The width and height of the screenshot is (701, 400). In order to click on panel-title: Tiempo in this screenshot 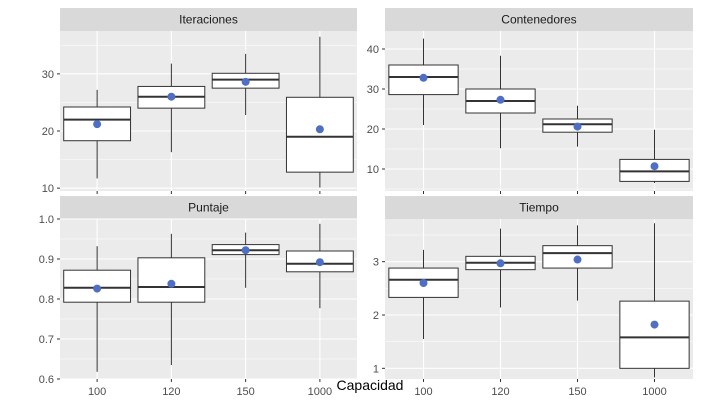, I will do `click(539, 208)`.